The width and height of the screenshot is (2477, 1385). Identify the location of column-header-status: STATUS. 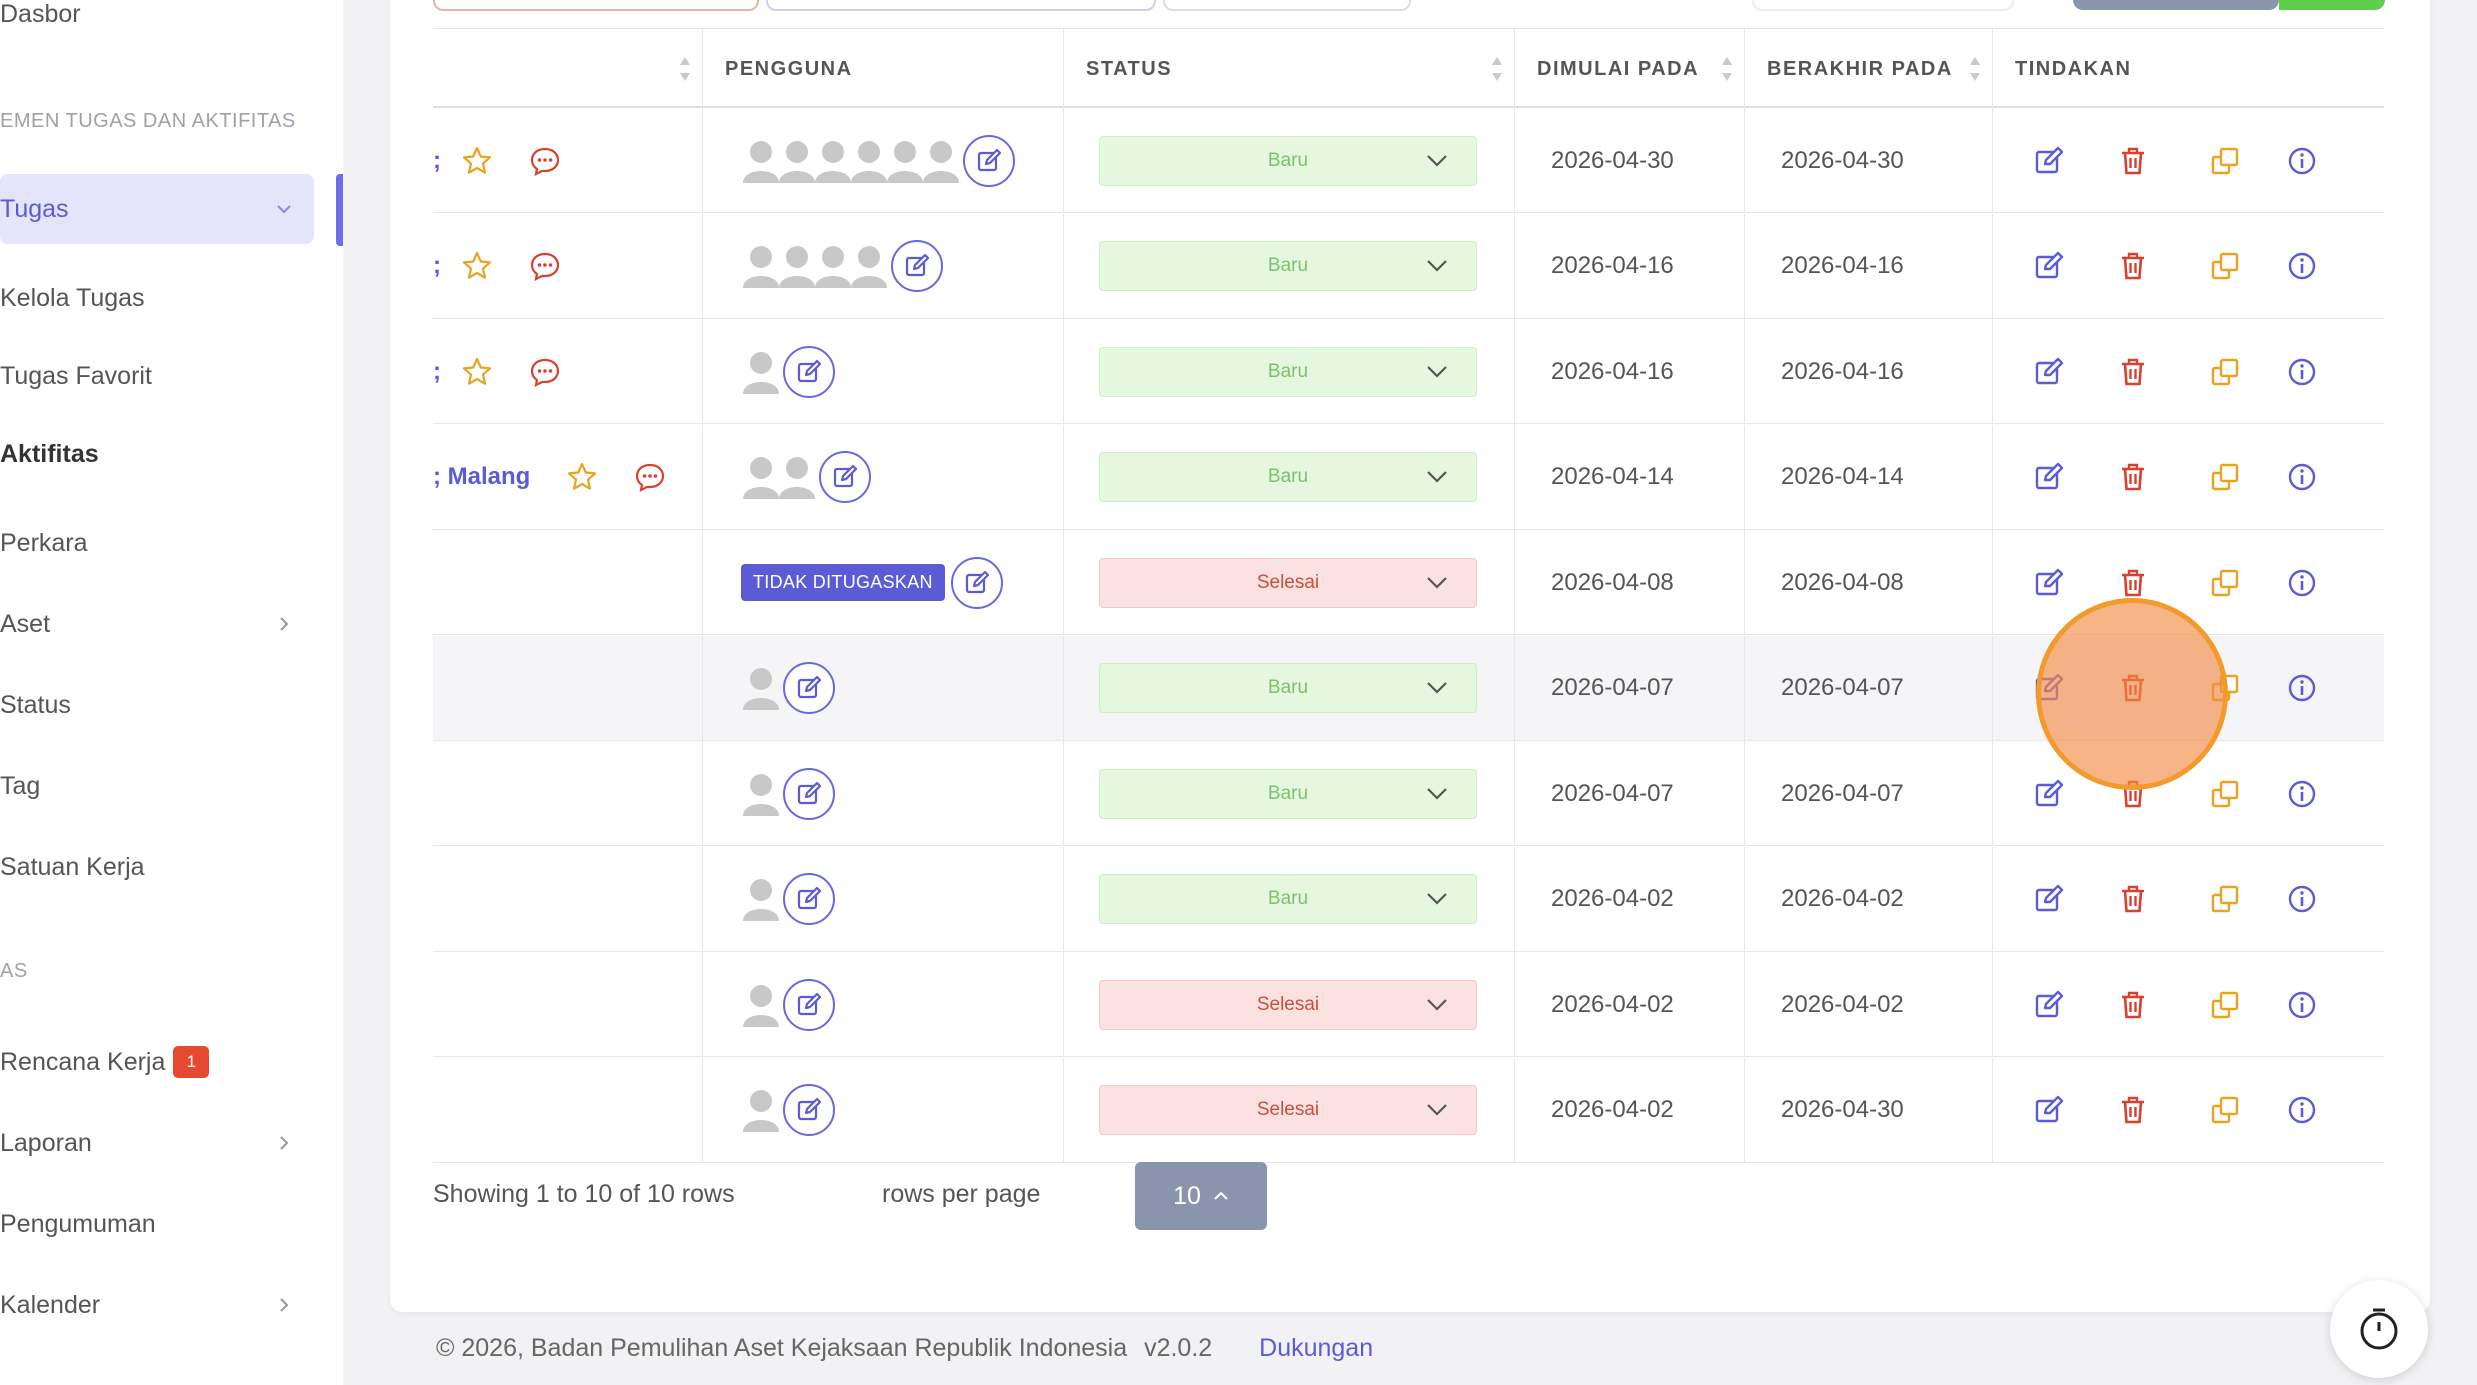
(1289, 69).